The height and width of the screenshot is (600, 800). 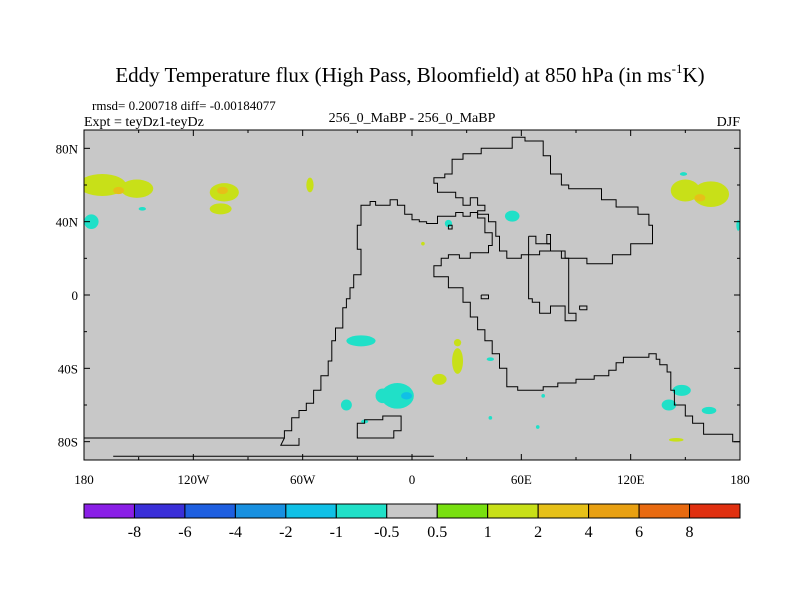 I want to click on colorbar-label: -0.5, so click(x=386, y=532).